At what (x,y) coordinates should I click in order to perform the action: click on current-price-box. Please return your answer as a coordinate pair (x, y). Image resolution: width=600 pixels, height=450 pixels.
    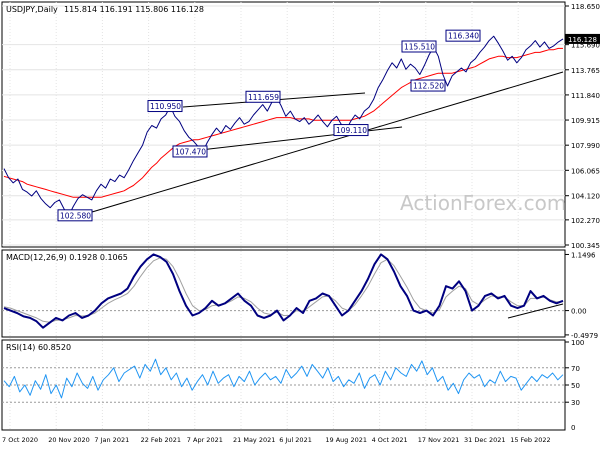
    Looking at the image, I should click on (582, 38).